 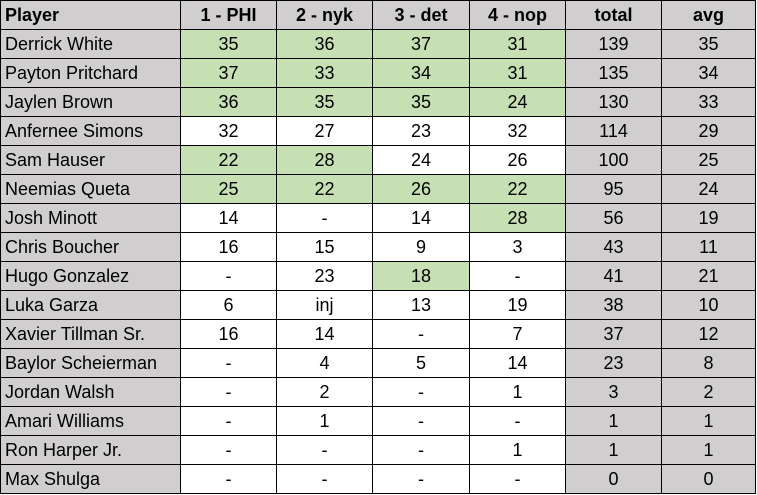 I want to click on player-cell: Josh Minott, so click(x=90, y=218).